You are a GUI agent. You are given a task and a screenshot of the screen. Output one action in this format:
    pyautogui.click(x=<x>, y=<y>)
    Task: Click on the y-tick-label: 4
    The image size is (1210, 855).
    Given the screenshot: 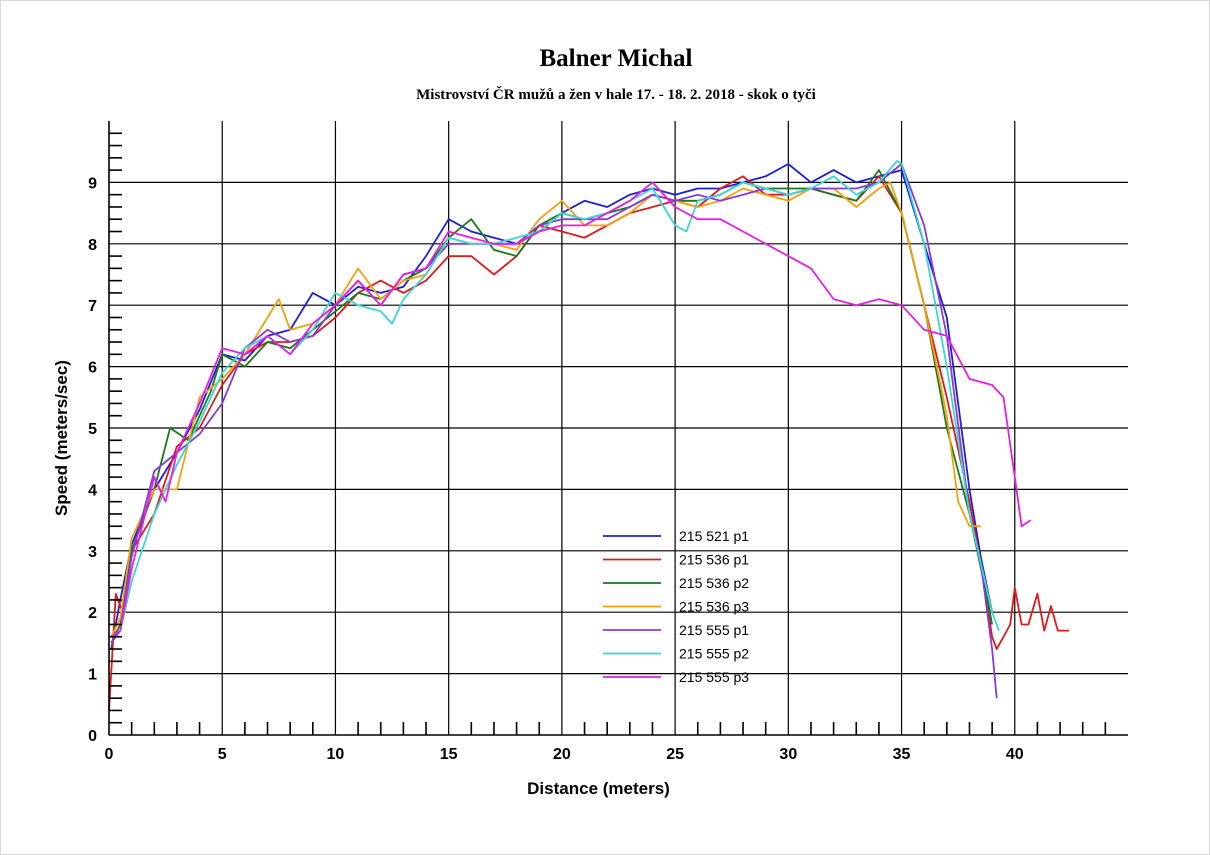 What is the action you would take?
    pyautogui.click(x=92, y=490)
    